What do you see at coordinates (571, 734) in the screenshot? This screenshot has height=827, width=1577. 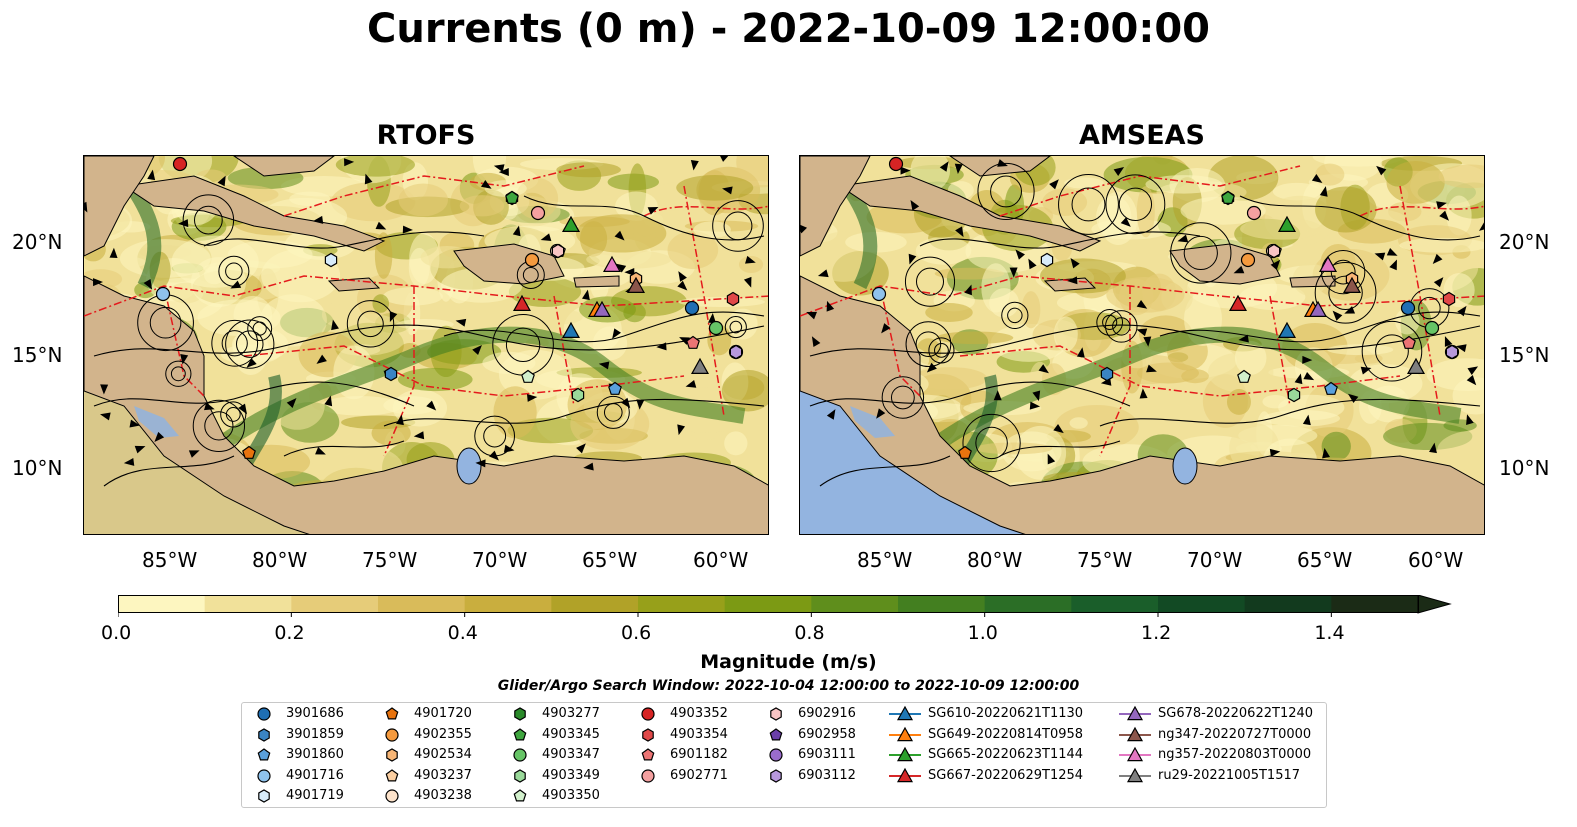 I see `legend-label: 4903345` at bounding box center [571, 734].